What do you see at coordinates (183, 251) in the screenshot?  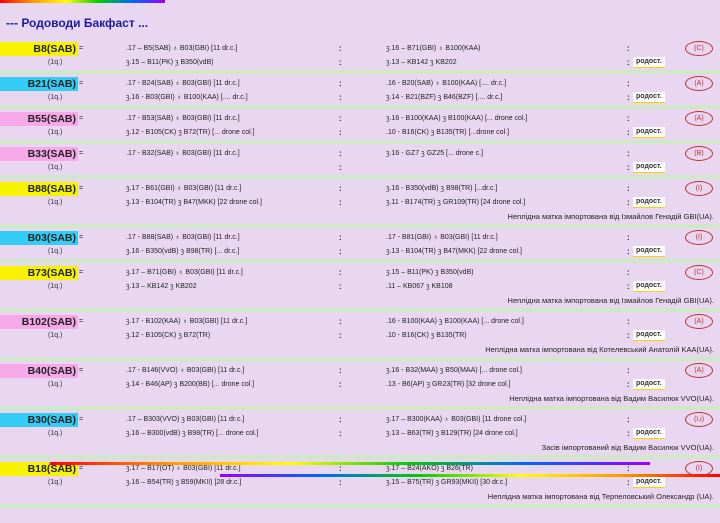 I see `mother-line-2: ꝫ.16 - B350(vdB) ꝫ B98(TR) [... dr.c.]` at bounding box center [183, 251].